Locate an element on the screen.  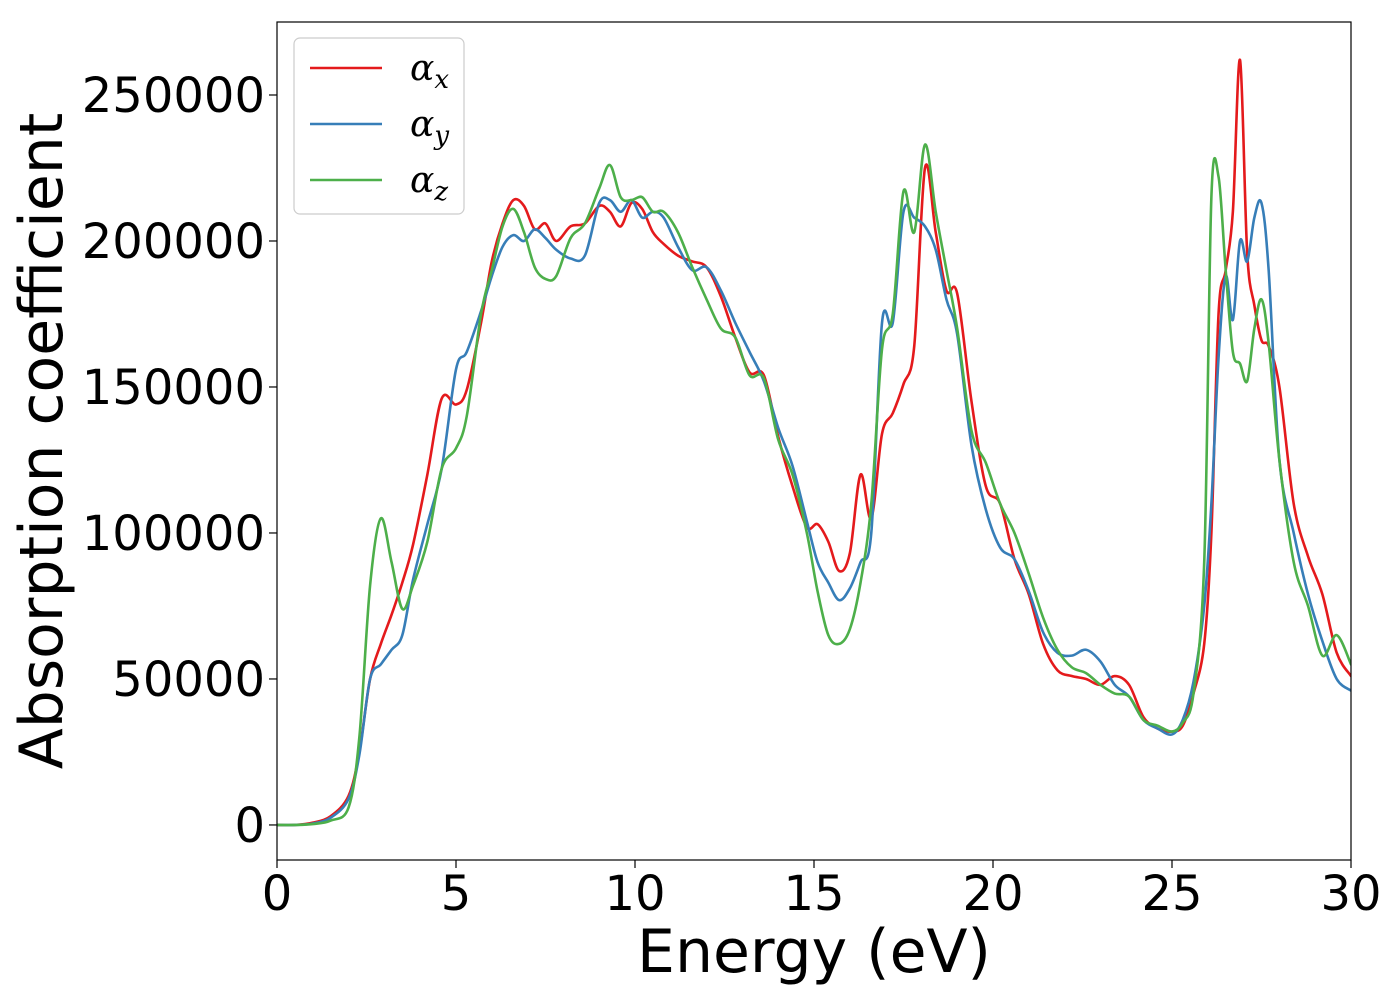
legend-label-subscript: z is located at coordinates (440, 192).